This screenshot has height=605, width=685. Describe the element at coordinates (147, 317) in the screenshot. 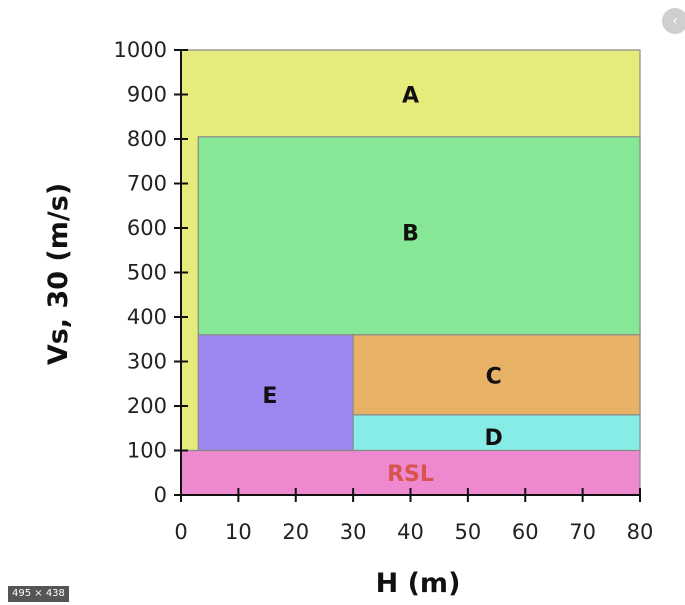

I see `y-tick-label: 400` at that location.